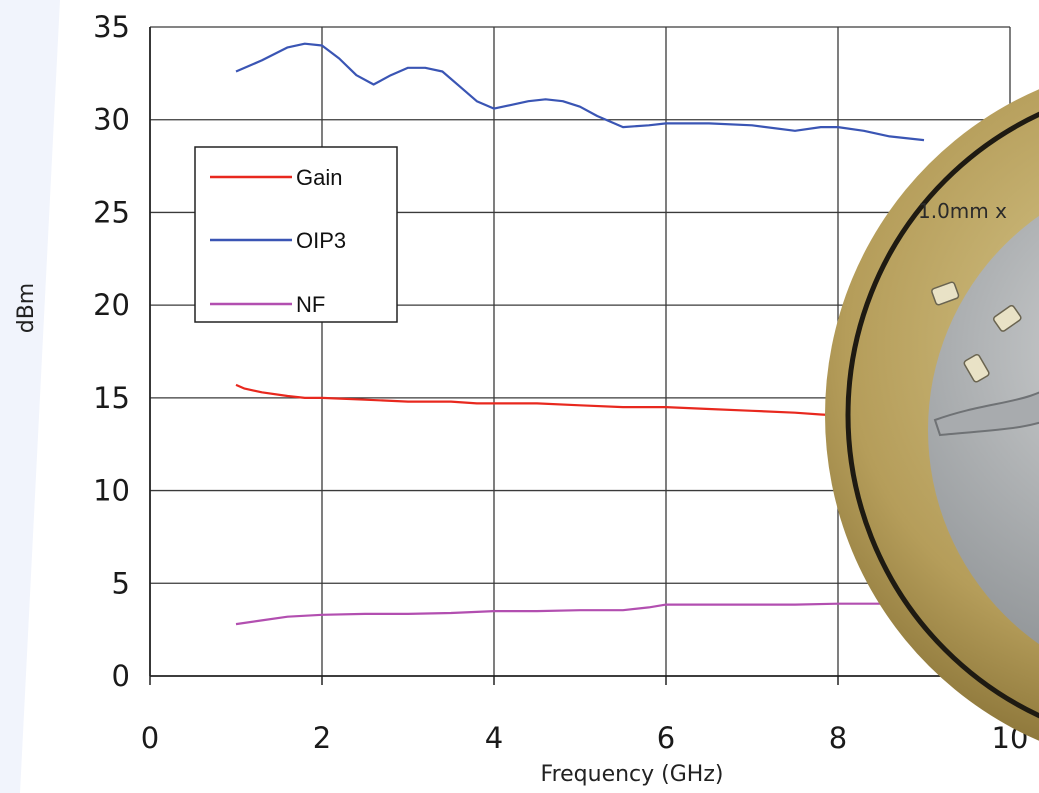  Describe the element at coordinates (26, 308) in the screenshot. I see `y-axis-label: dBm` at that location.